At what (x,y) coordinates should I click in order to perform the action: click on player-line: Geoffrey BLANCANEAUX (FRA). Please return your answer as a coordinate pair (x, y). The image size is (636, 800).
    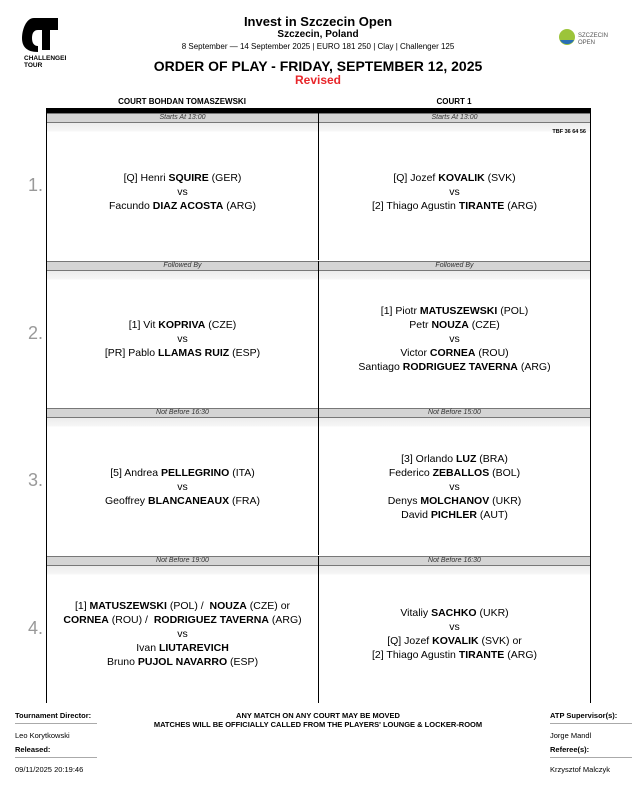
    Looking at the image, I should click on (182, 501).